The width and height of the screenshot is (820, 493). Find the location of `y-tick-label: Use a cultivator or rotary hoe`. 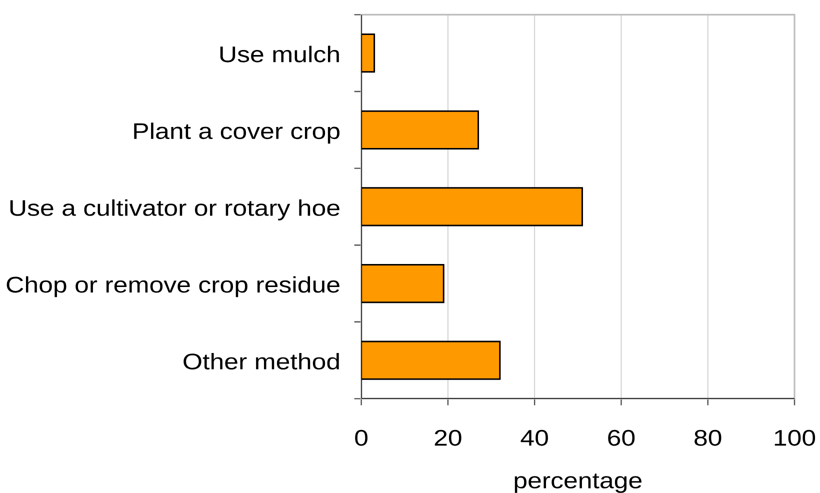

y-tick-label: Use a cultivator or rotary hoe is located at coordinates (175, 209).